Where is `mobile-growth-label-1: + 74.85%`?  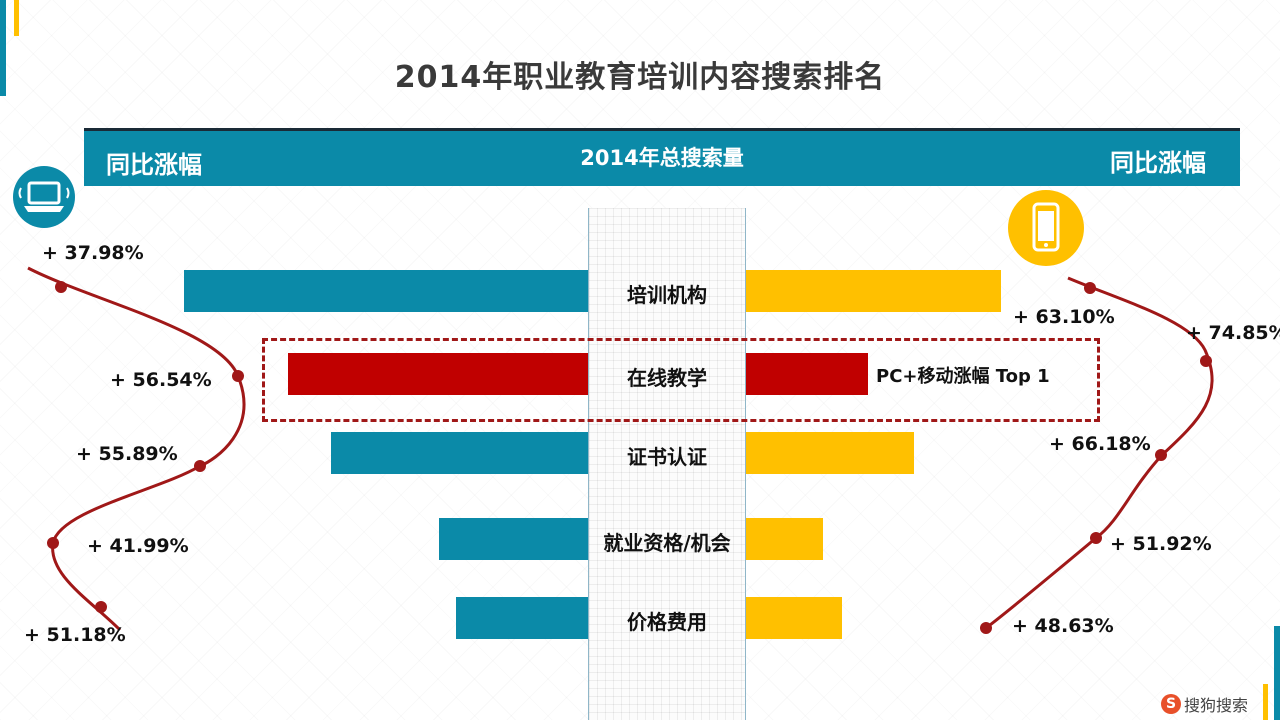
mobile-growth-label-1: + 74.85% is located at coordinates (1233, 333).